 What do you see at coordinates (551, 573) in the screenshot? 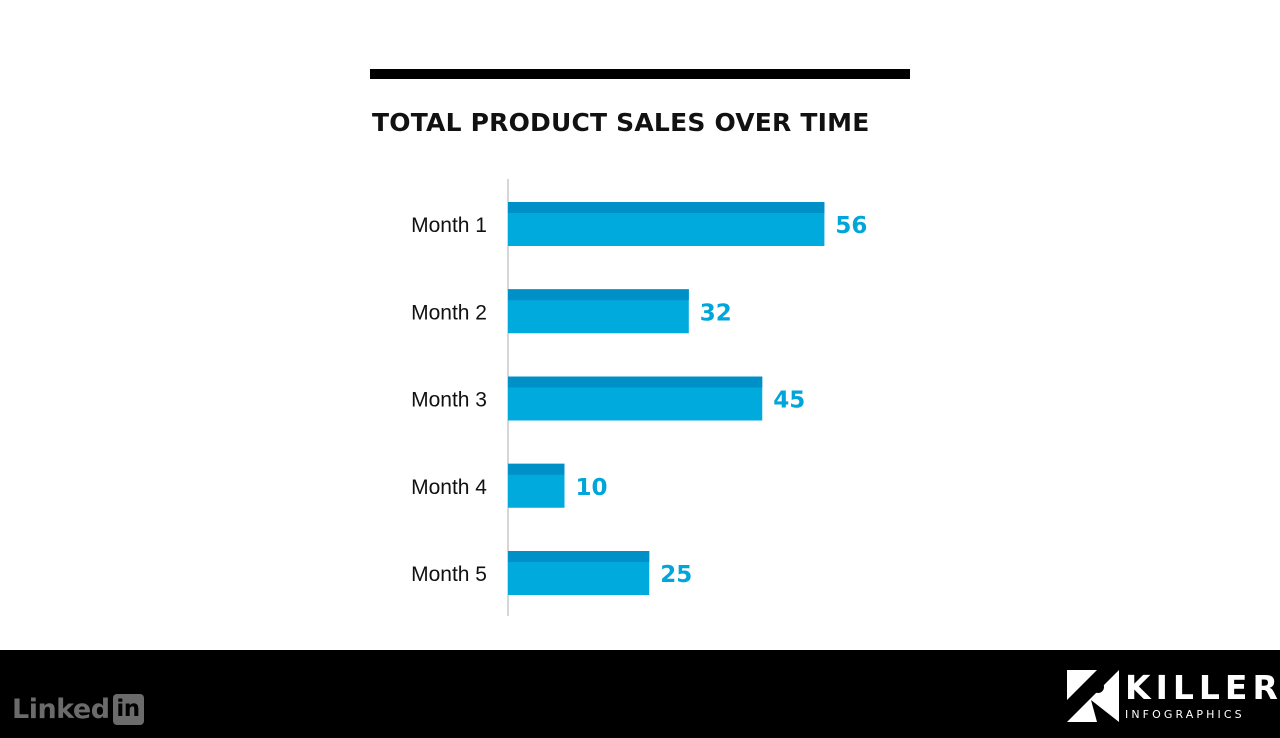
I see `bar-group-5: Month 5 25` at bounding box center [551, 573].